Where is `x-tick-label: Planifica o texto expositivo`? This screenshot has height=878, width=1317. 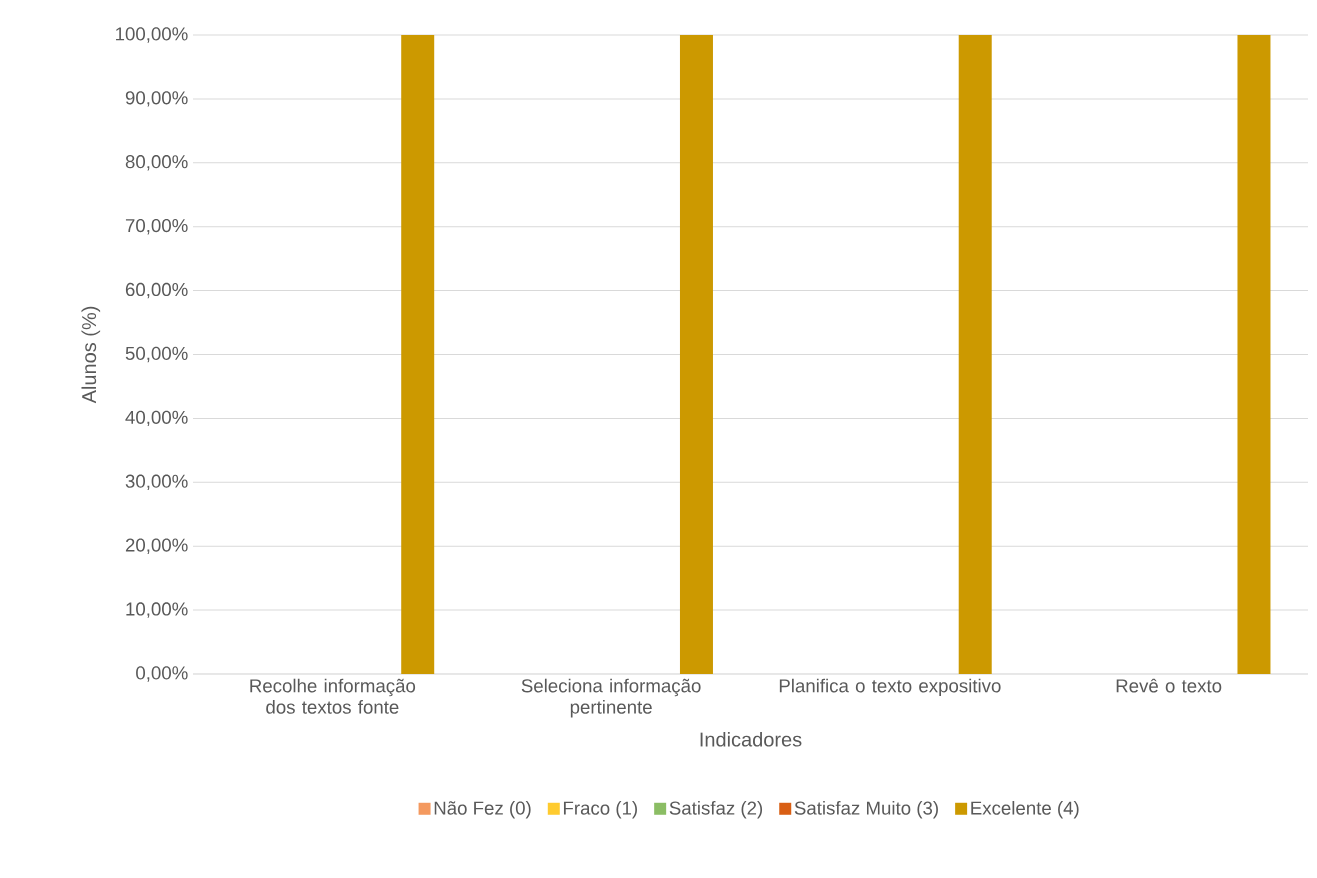
x-tick-label: Planifica o texto expositivo is located at coordinates (890, 687).